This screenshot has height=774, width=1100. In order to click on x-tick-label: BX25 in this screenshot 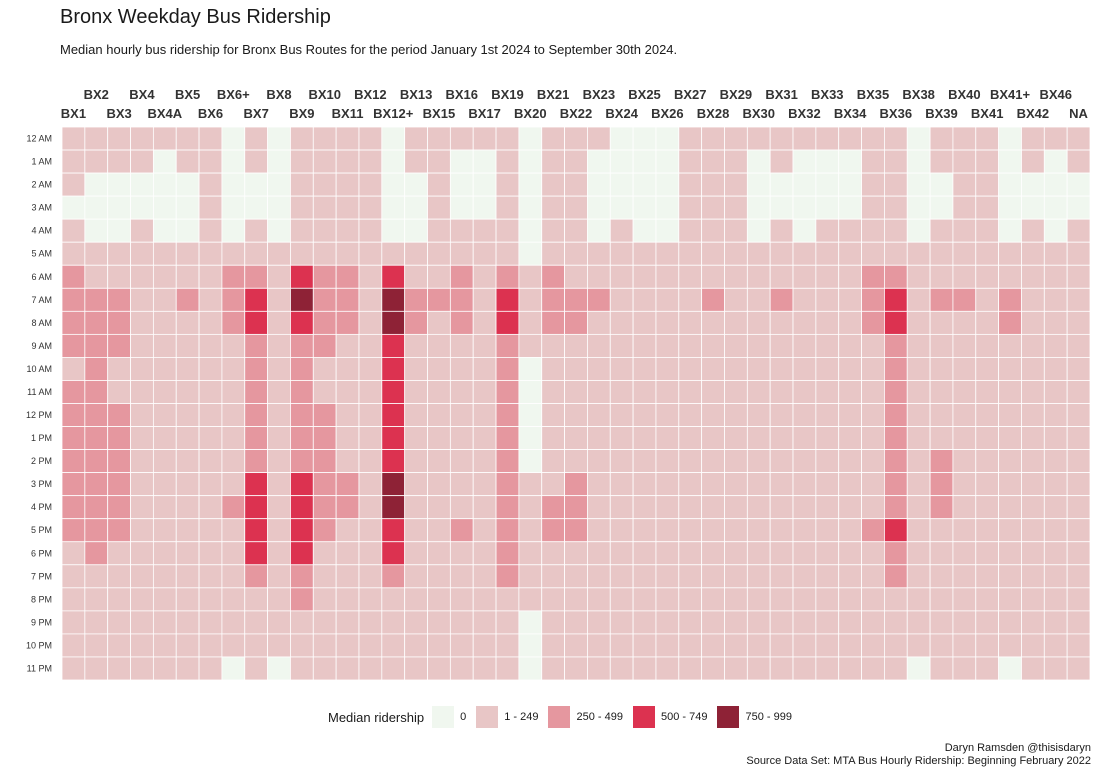, I will do `click(644, 94)`.